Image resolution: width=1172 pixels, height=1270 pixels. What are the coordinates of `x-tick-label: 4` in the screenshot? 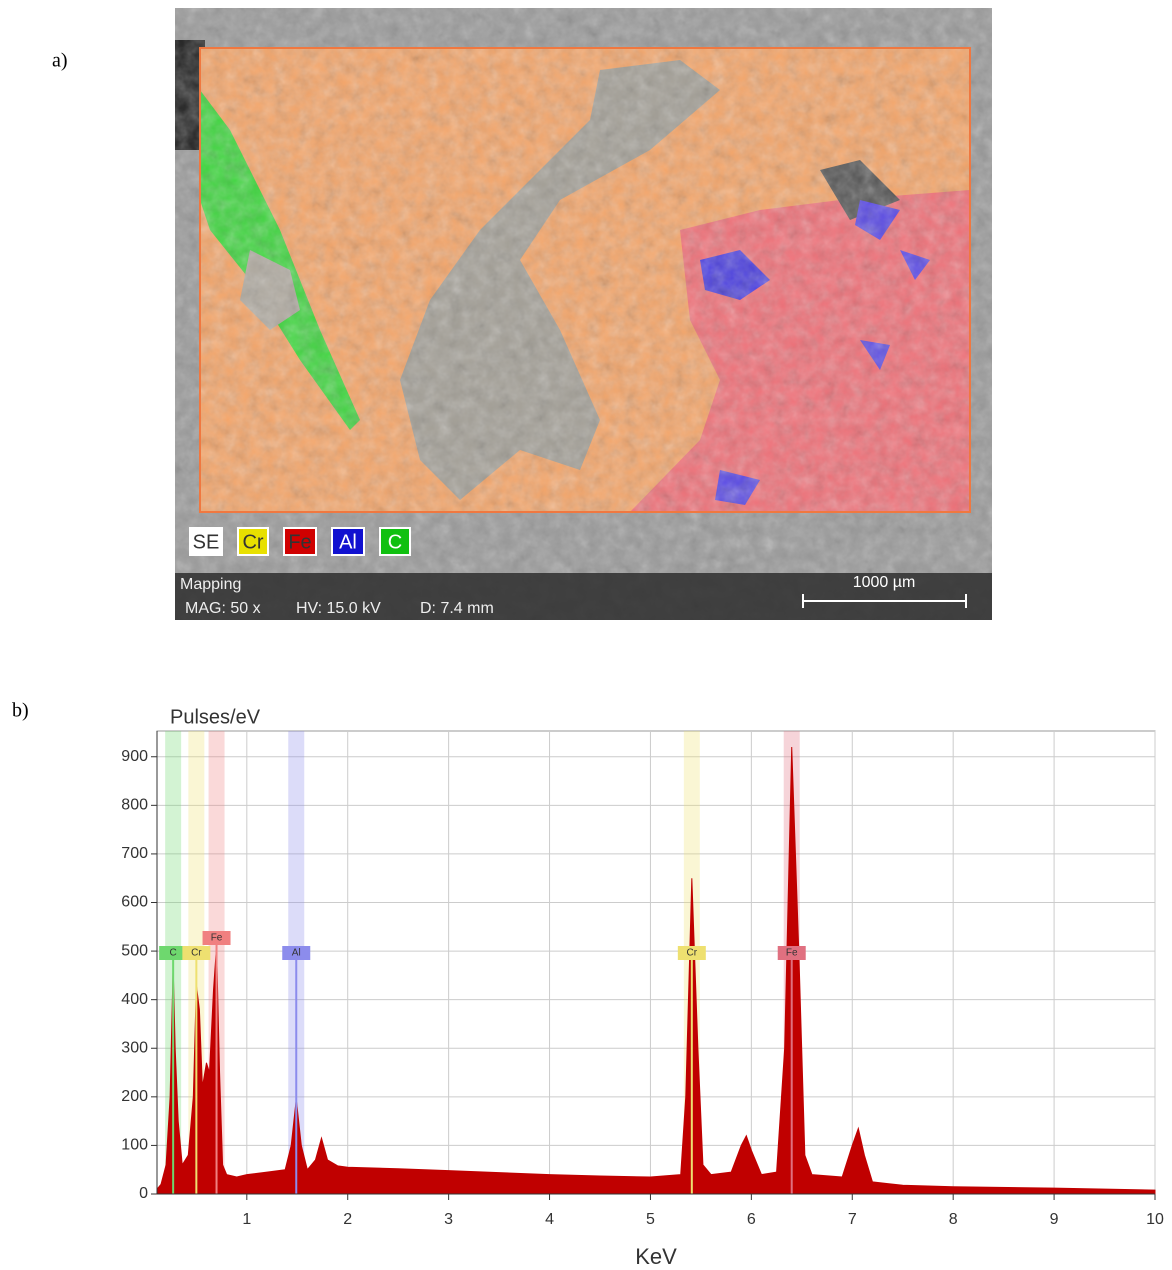 It's located at (549, 1219).